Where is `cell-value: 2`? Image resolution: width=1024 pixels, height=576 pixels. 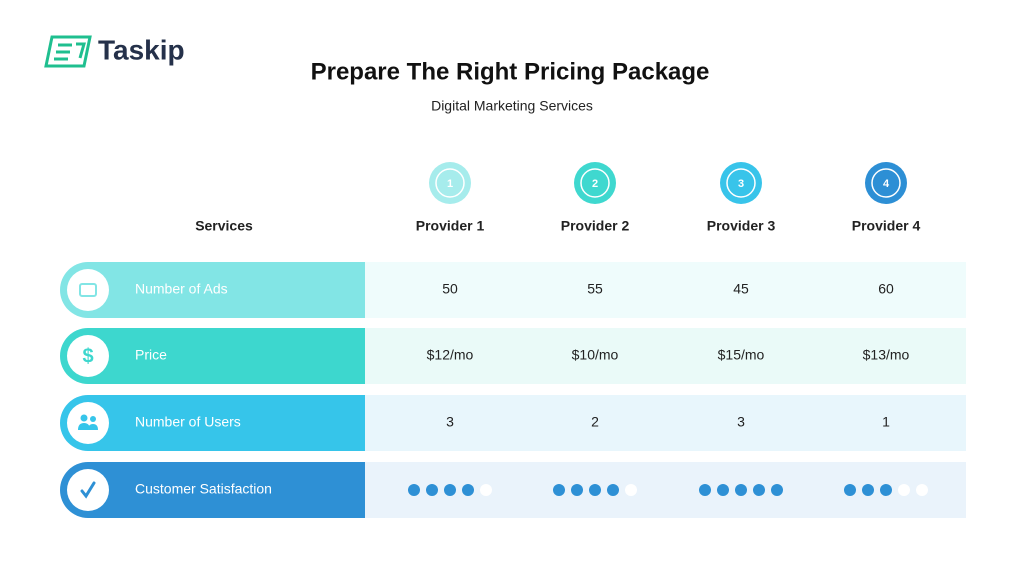
cell-value: 2 is located at coordinates (595, 422).